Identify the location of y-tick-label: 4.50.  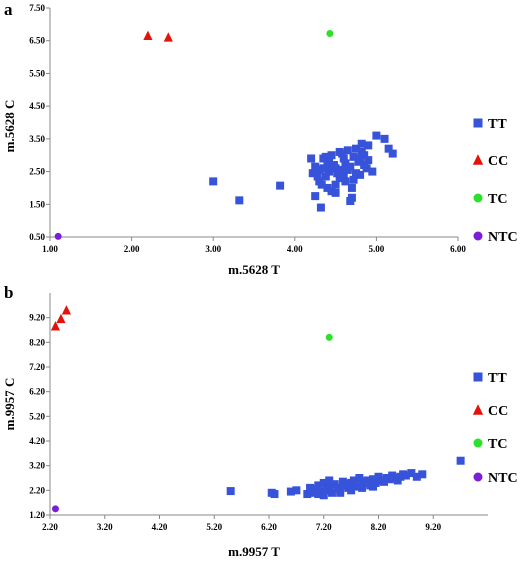
(37, 106).